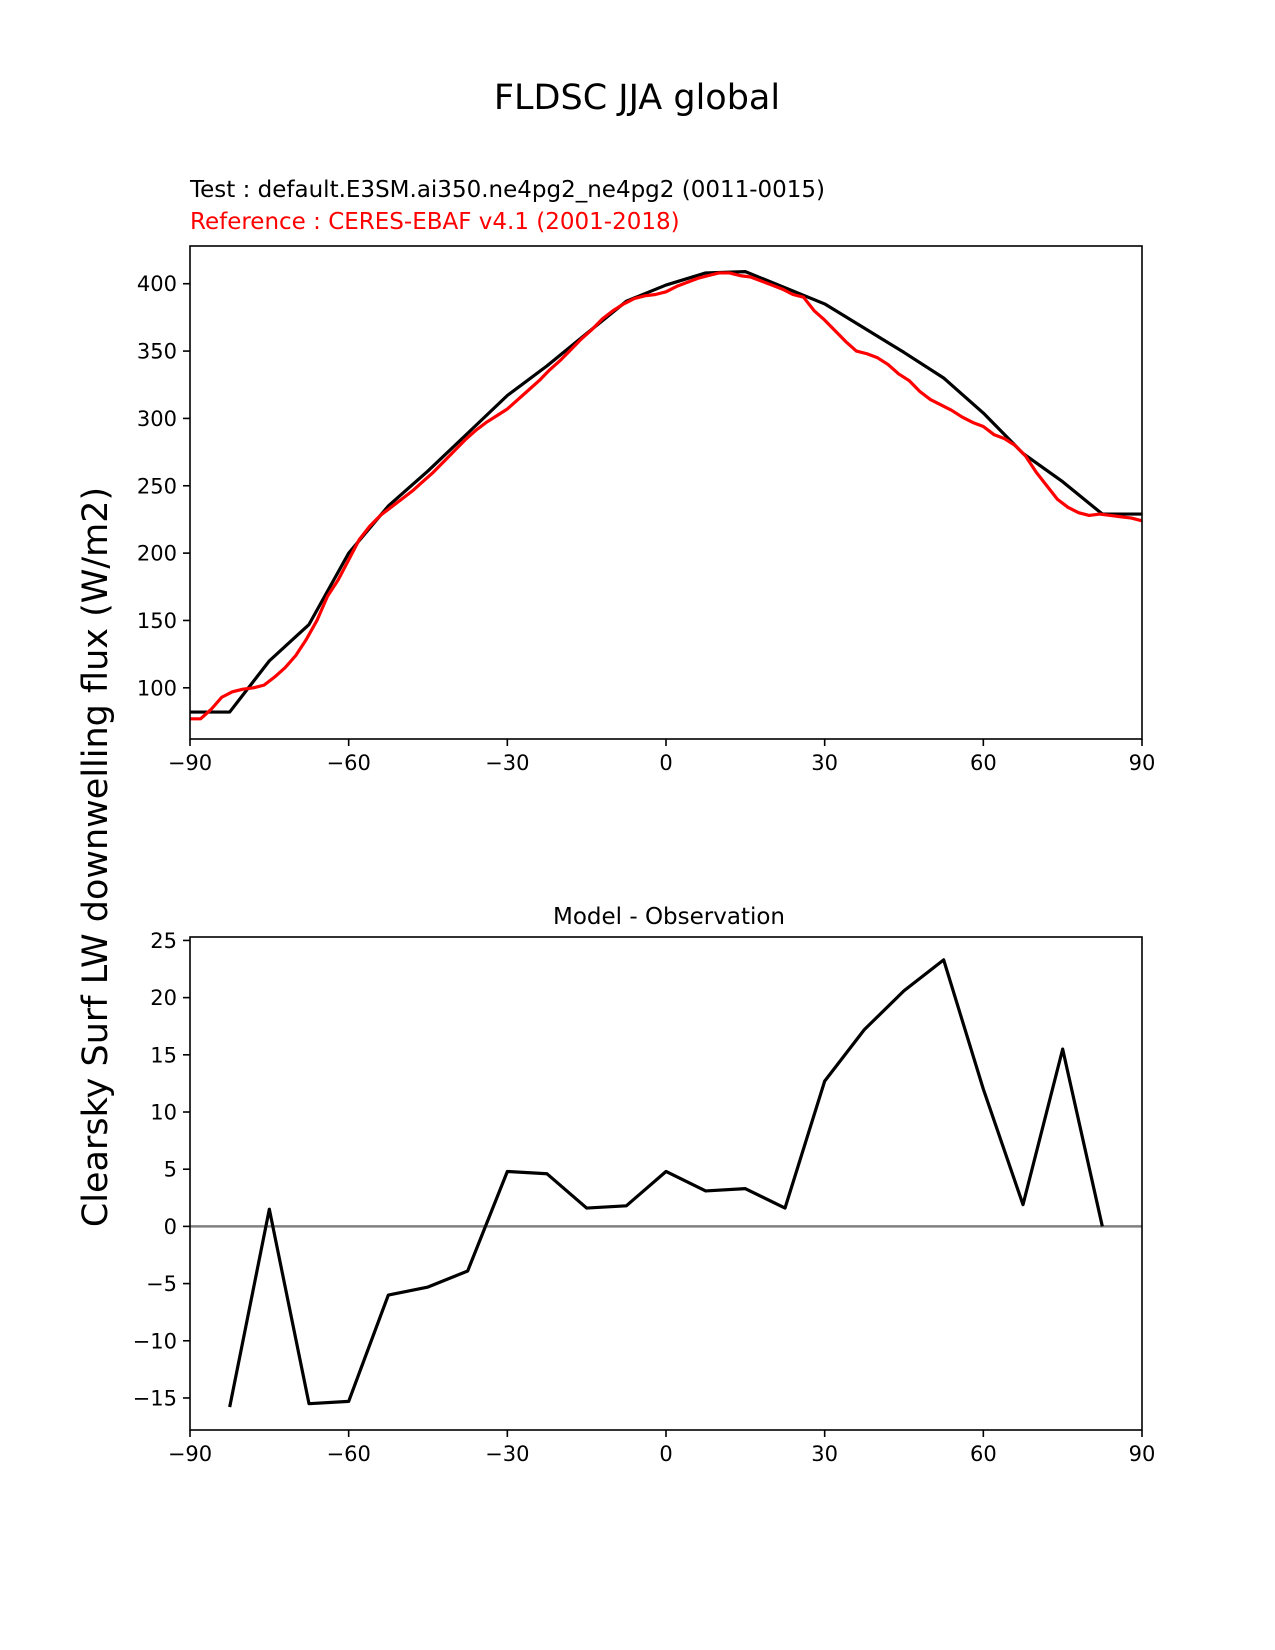  What do you see at coordinates (163, 998) in the screenshot?
I see `y-tick-label: 20` at bounding box center [163, 998].